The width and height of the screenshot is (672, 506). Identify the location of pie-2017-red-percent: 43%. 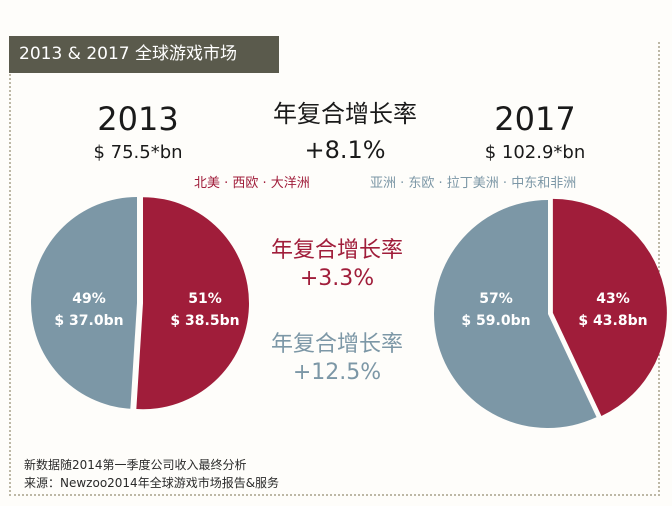
(613, 299).